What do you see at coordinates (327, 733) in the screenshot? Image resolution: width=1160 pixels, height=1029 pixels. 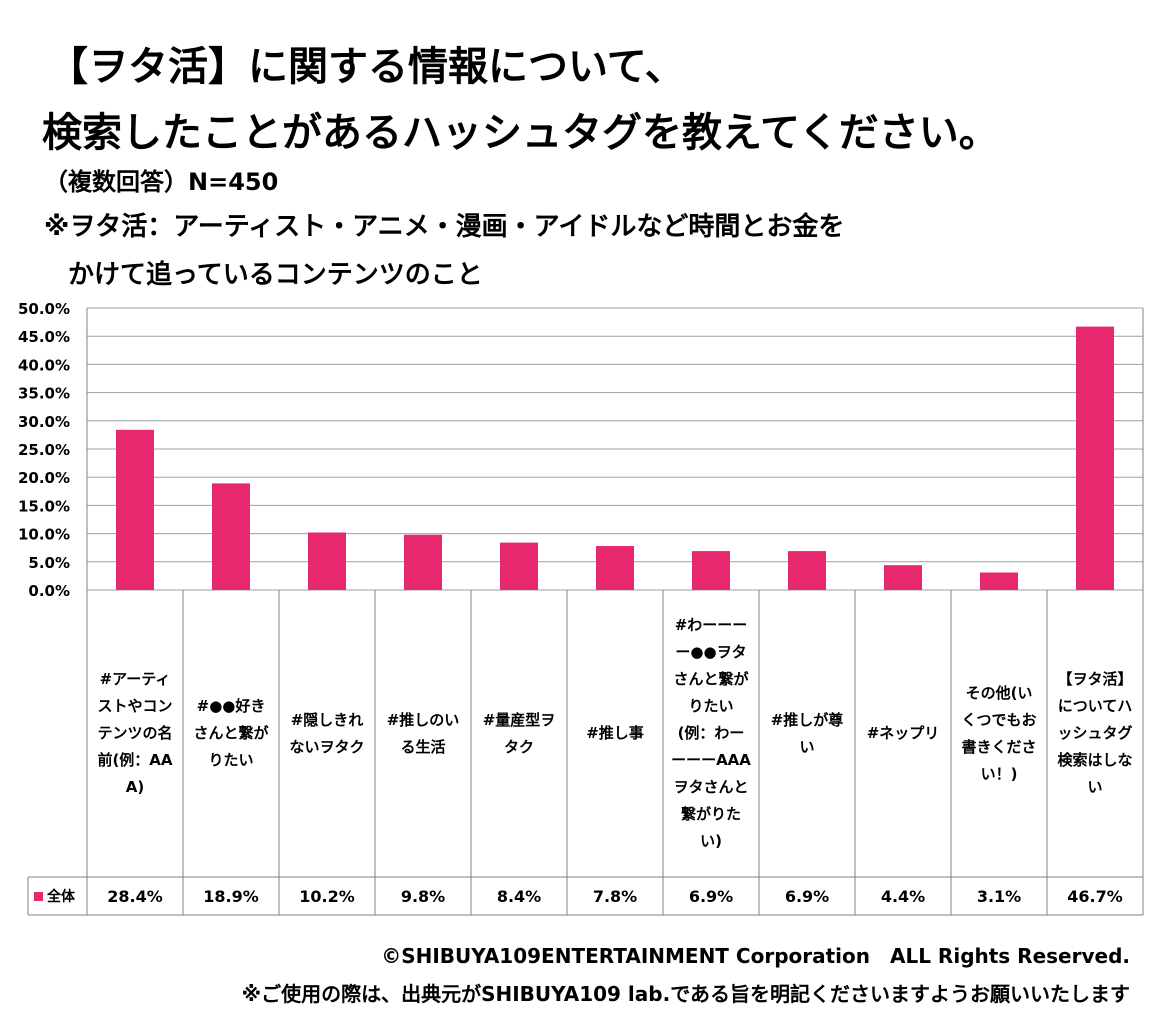 I see `category-label: #隠しきれないヲタク` at bounding box center [327, 733].